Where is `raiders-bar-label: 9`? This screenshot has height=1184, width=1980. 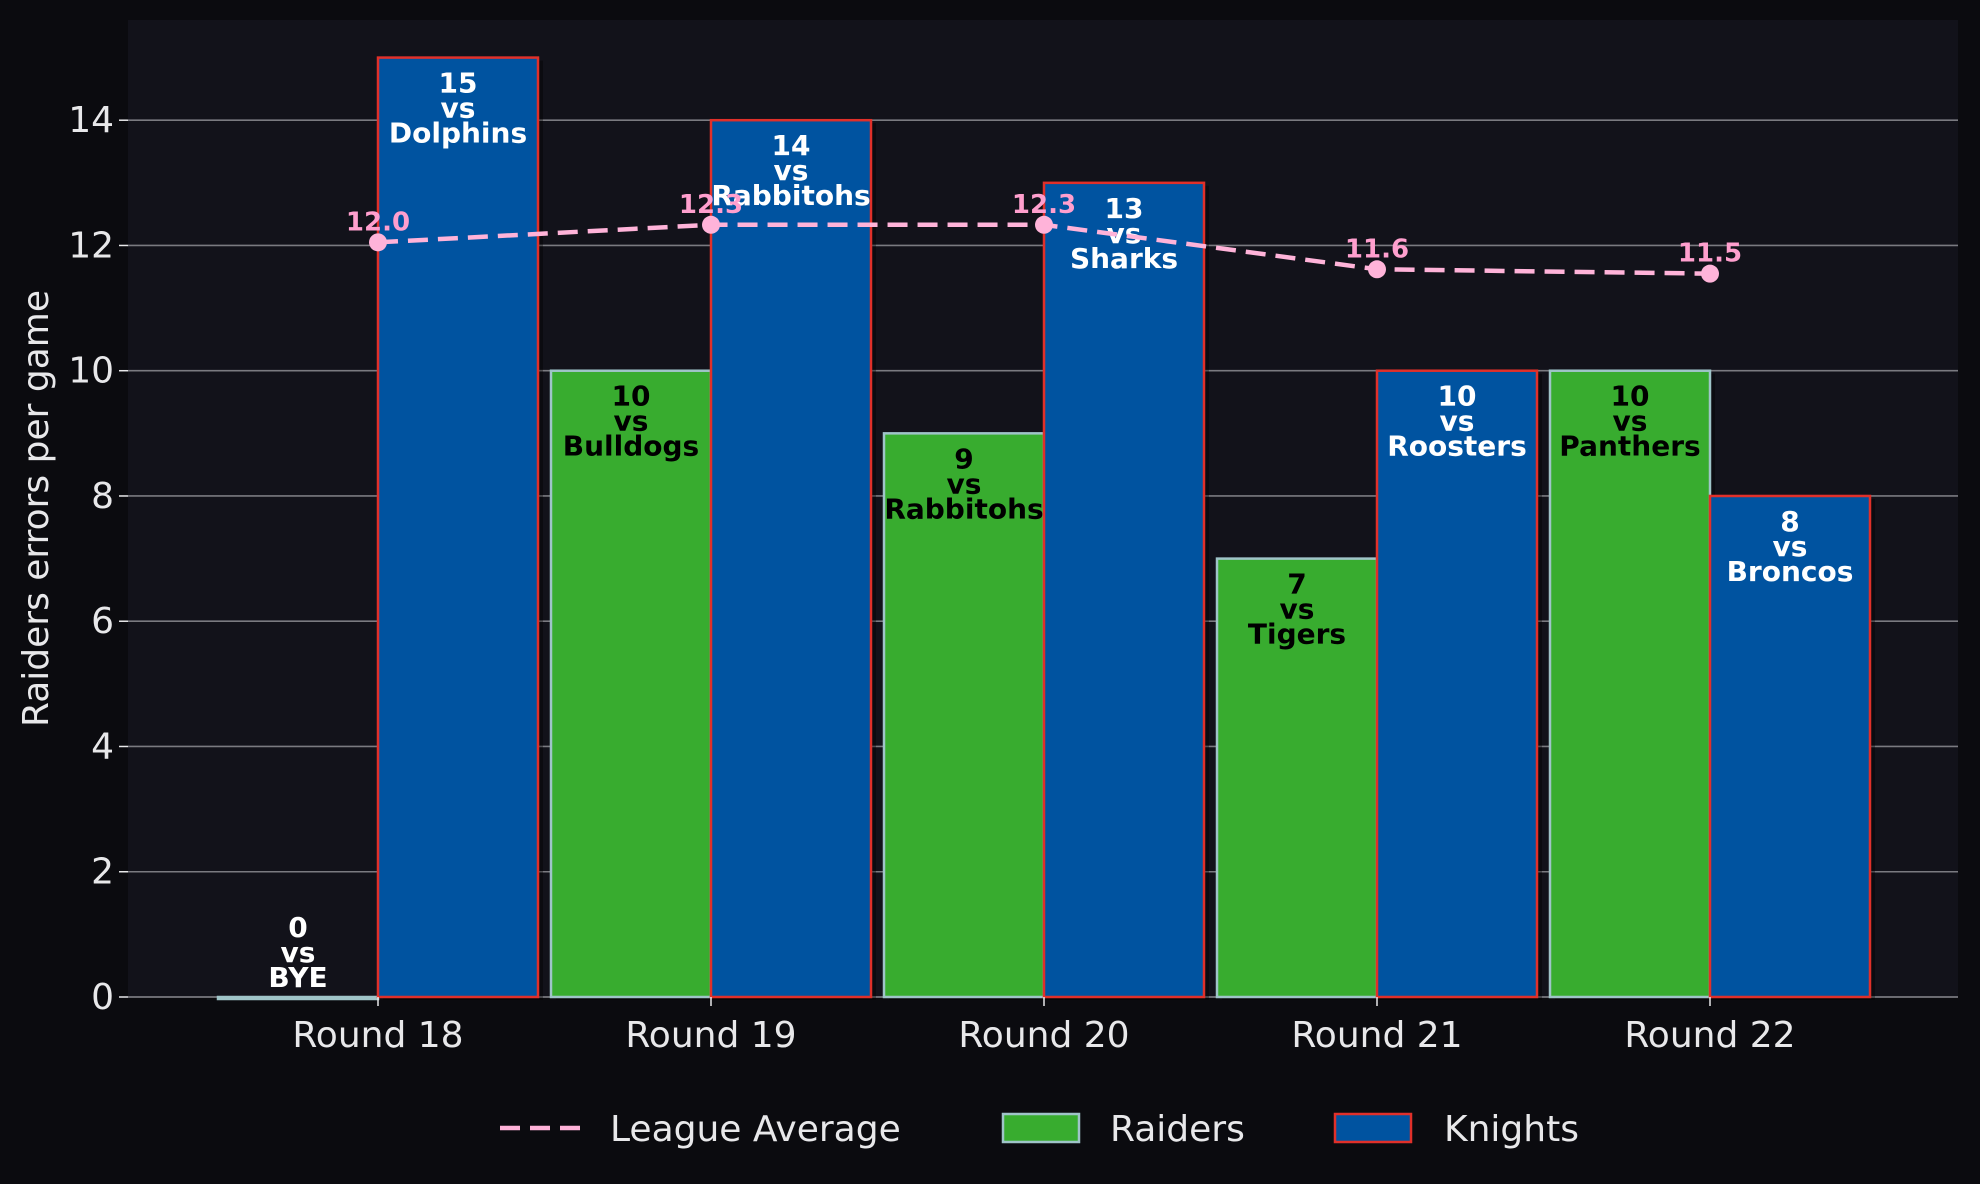
raiders-bar-label: 9 is located at coordinates (963, 458).